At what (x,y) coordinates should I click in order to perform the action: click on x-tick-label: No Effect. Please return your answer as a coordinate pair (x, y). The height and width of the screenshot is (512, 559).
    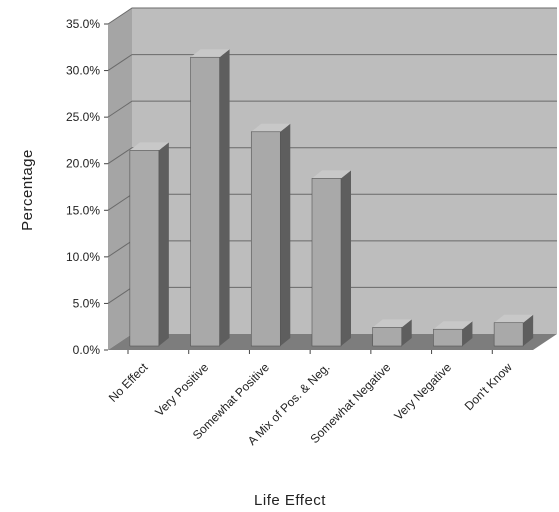
    Looking at the image, I should click on (128, 382).